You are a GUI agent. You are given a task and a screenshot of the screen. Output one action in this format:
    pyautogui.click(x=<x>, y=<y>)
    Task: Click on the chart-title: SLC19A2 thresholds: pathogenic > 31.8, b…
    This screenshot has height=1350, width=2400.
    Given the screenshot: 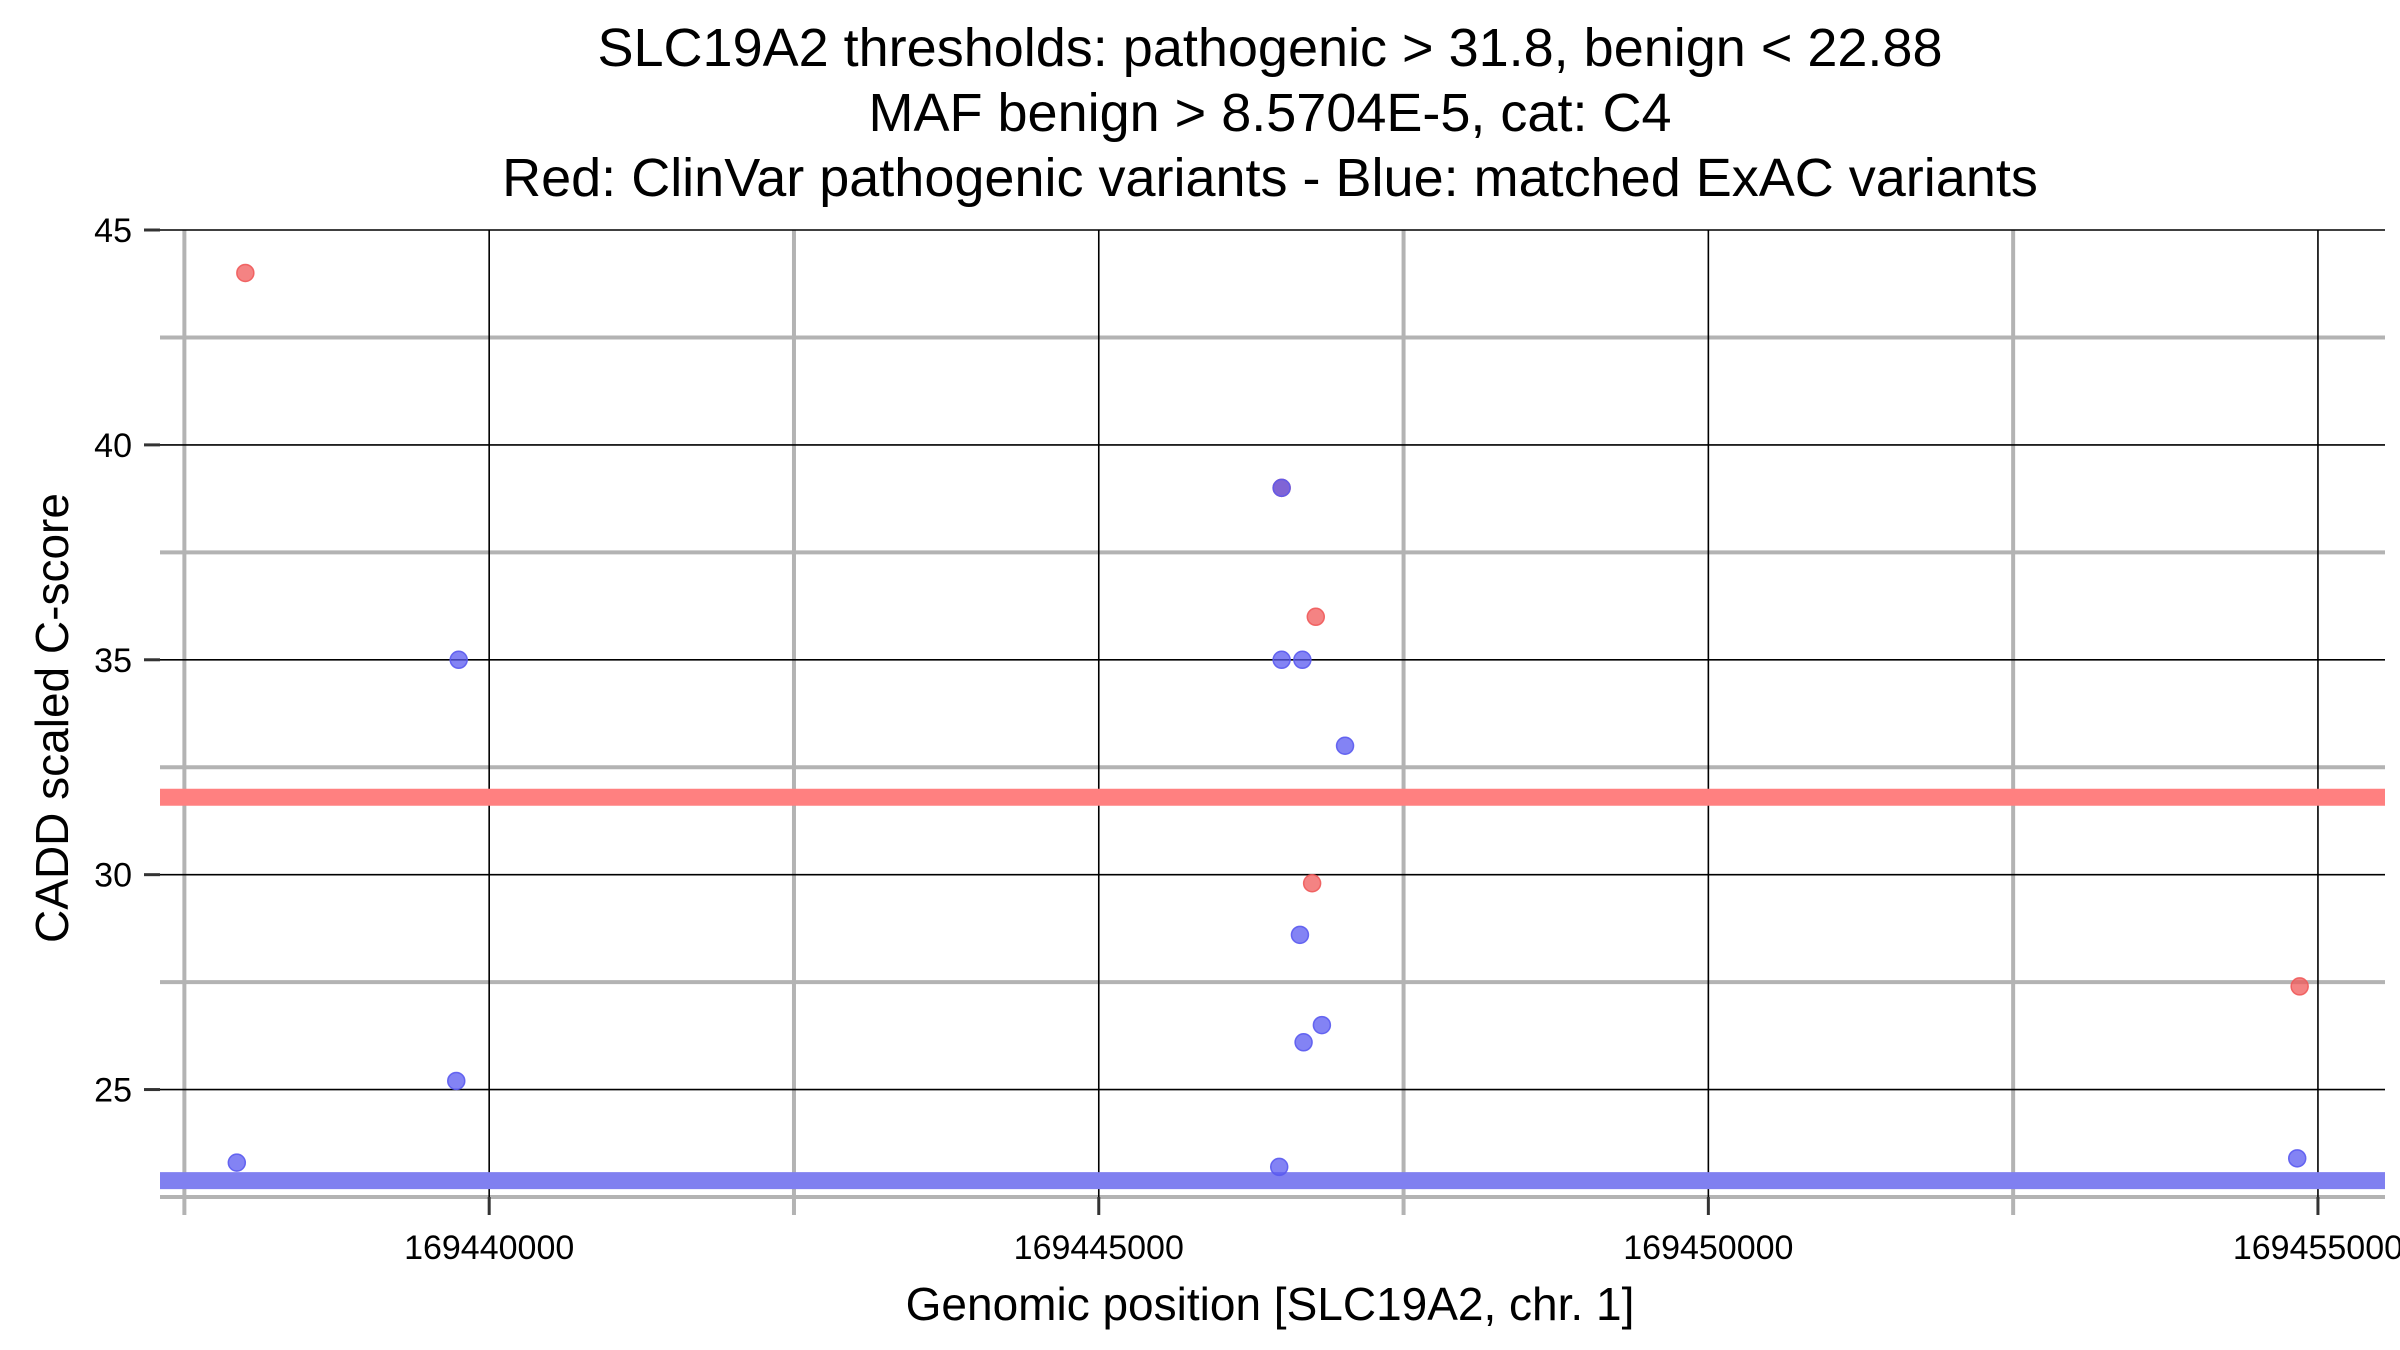 What is the action you would take?
    pyautogui.click(x=1270, y=113)
    